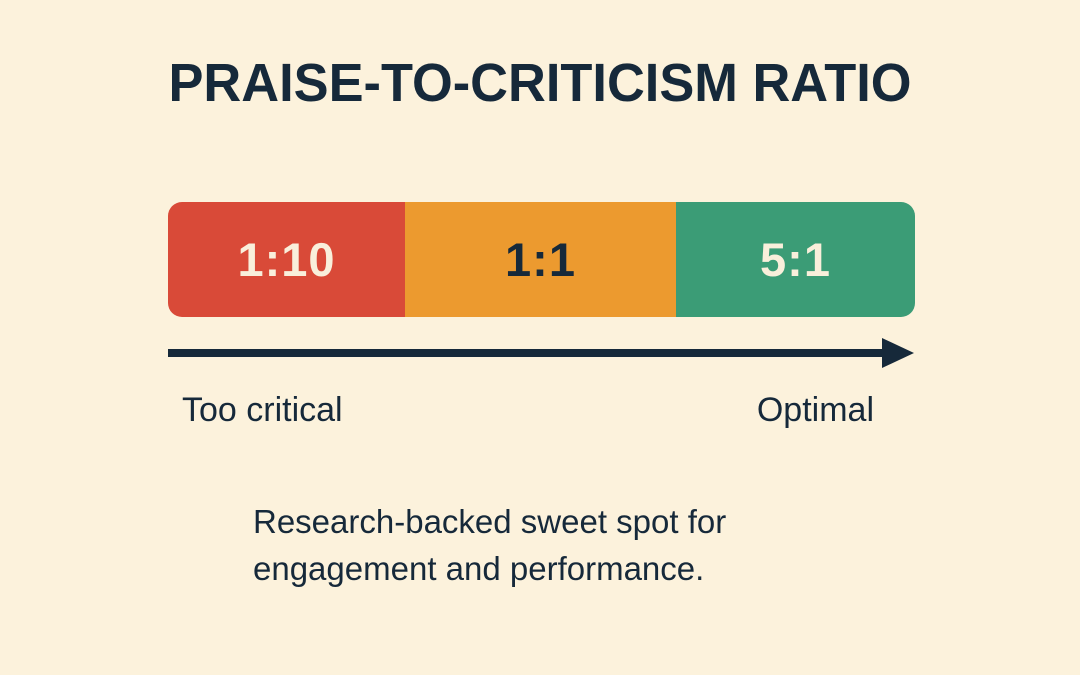  I want to click on scale-segment-green: 5:1, so click(795, 259).